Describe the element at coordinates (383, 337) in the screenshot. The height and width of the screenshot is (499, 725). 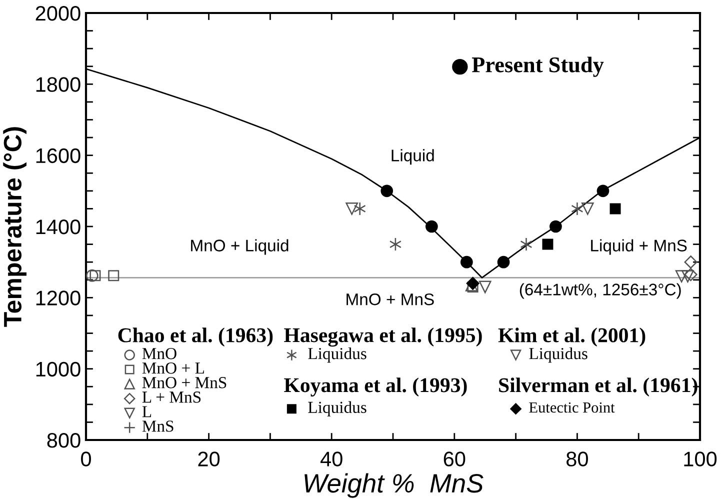
I see `annotation: Hasegawa et al. (1995)` at that location.